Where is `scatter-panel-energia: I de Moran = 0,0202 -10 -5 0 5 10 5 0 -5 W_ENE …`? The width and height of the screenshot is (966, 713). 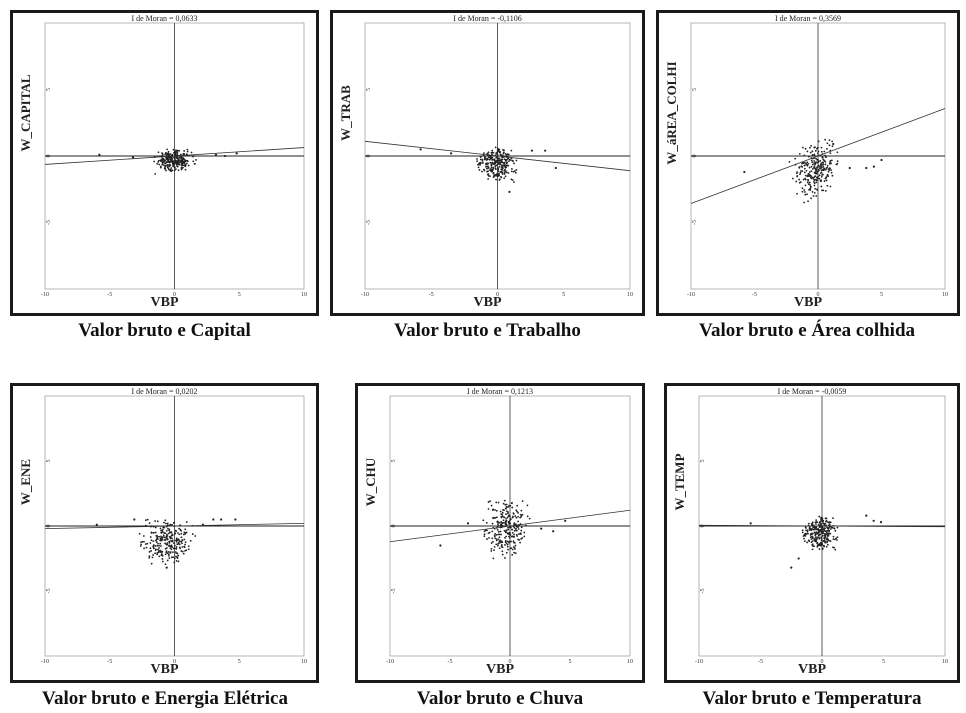 scatter-panel-energia: I de Moran = 0,0202 -10 -5 0 5 10 5 0 -5 W_ENE … is located at coordinates (164, 533).